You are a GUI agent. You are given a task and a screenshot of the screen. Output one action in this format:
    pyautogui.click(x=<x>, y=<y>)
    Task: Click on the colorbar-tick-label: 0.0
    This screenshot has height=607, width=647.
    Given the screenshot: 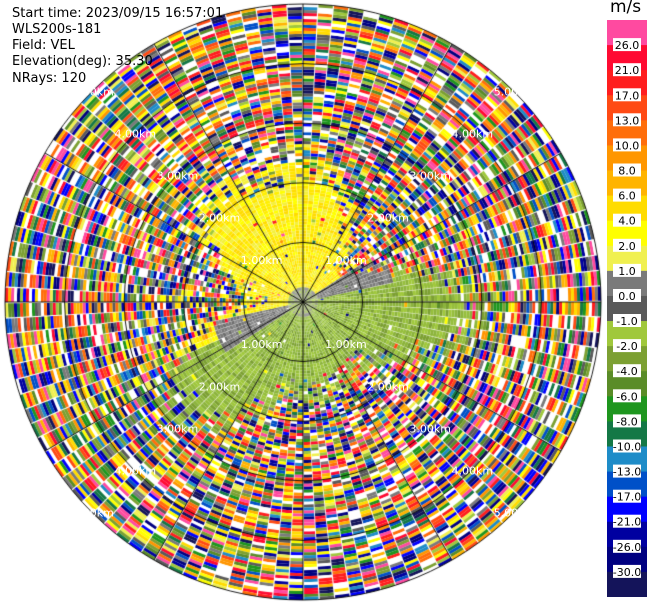 What is the action you would take?
    pyautogui.click(x=627, y=296)
    